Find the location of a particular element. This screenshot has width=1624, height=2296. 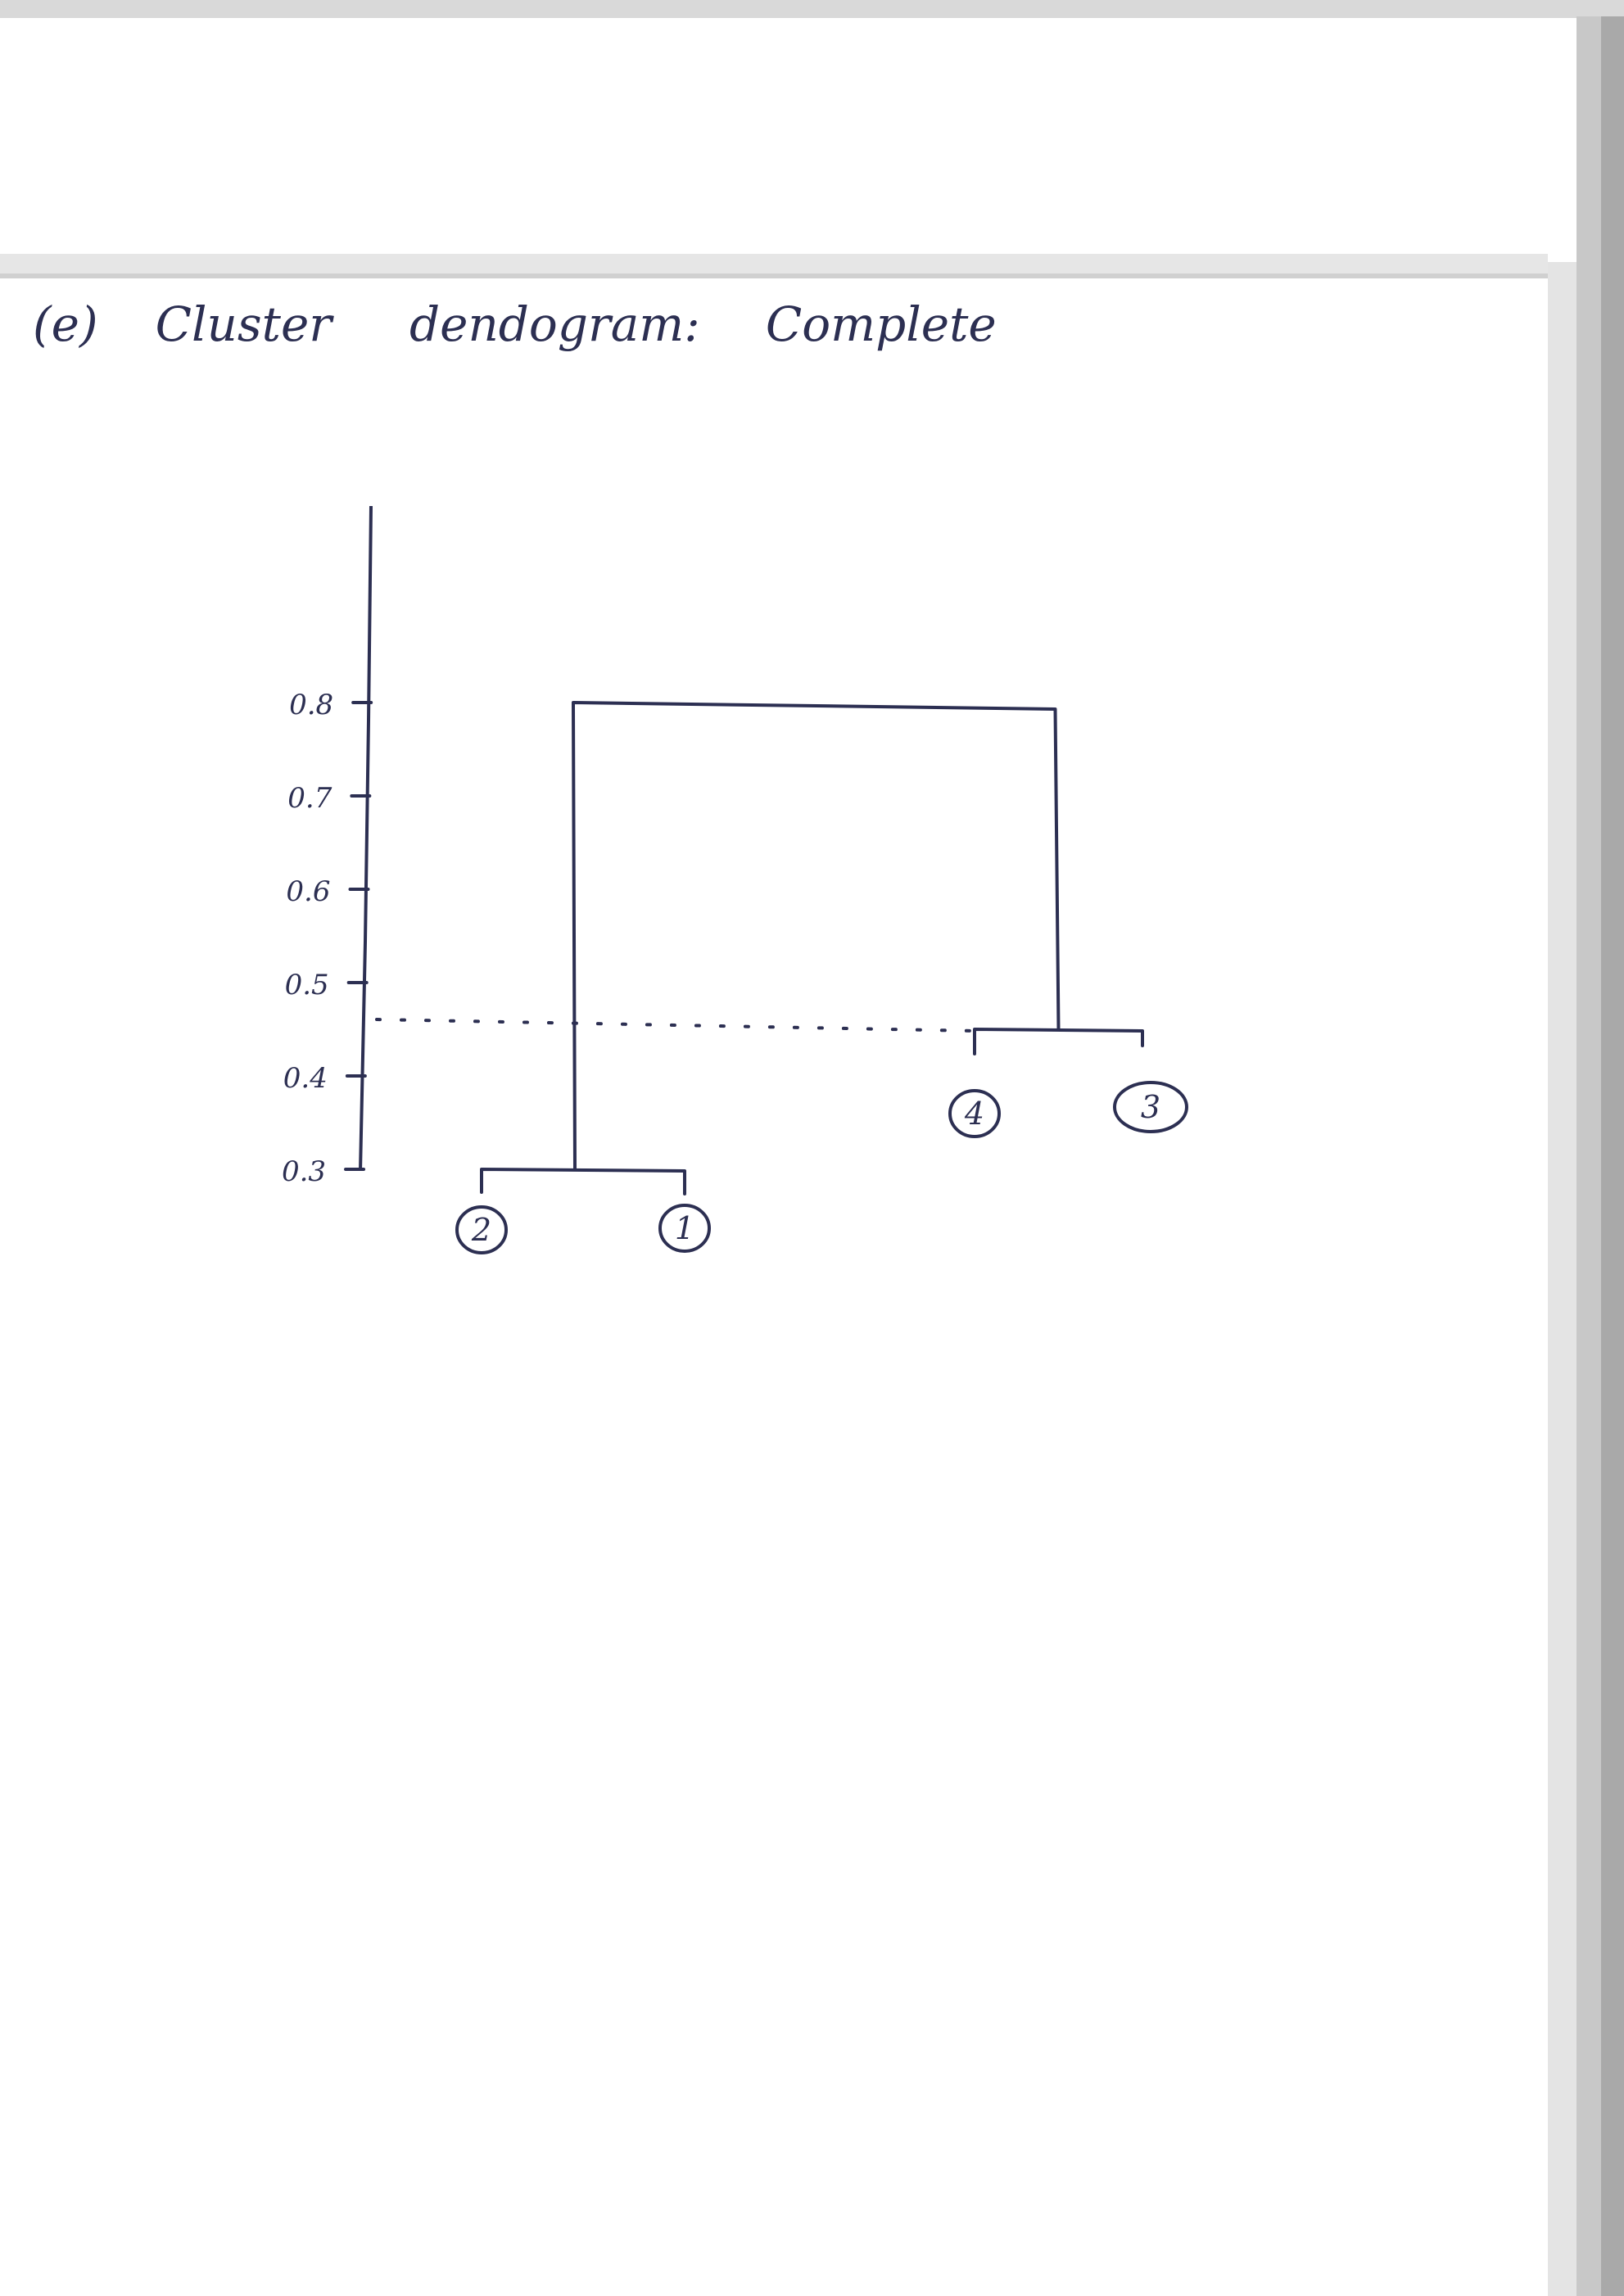

leaf-label-1: 1 is located at coordinates (685, 1228).